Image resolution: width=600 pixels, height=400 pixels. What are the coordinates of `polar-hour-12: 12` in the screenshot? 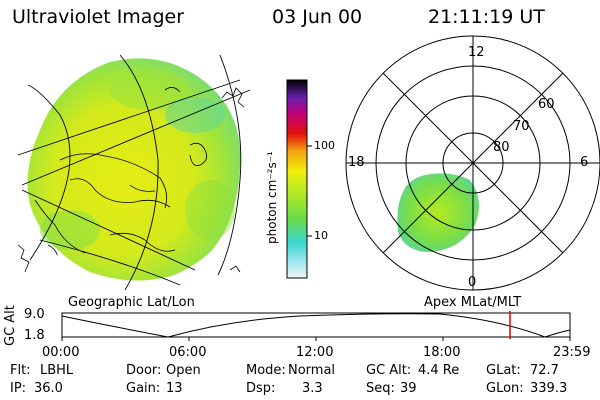 It's located at (476, 52).